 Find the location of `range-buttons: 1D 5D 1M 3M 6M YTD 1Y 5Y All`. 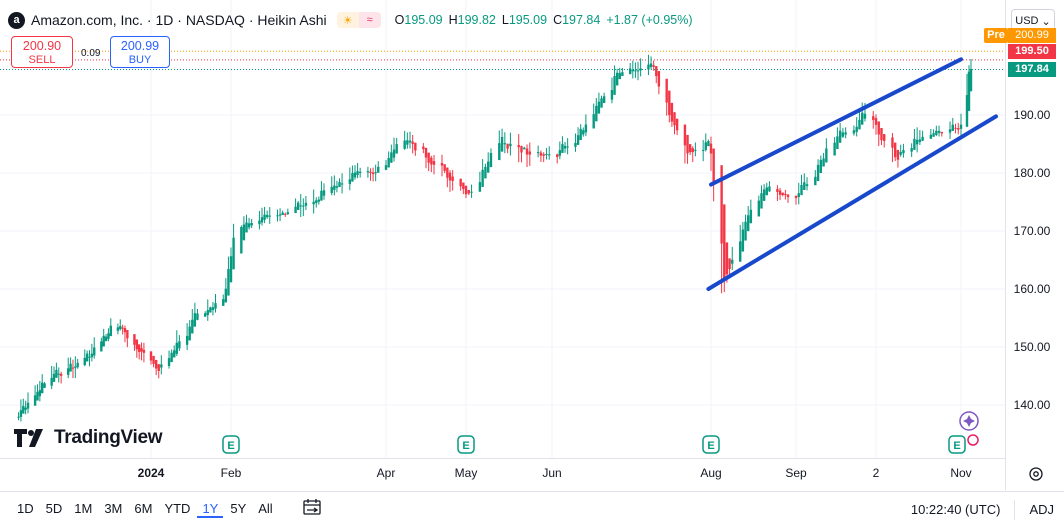

range-buttons: 1D 5D 1M 3M 6M YTD 1Y 5Y All is located at coordinates (145, 509).